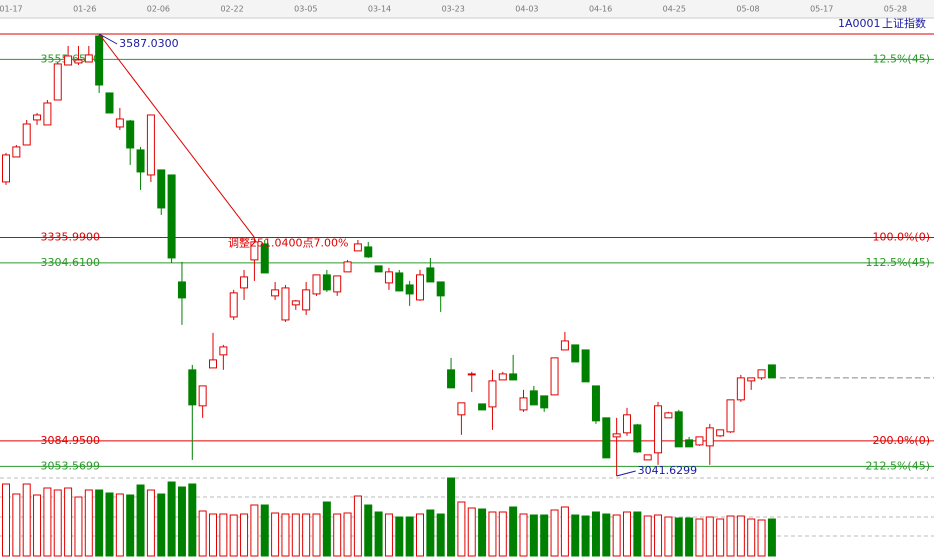  What do you see at coordinates (747, 9) in the screenshot?
I see `date-tick: 05-08` at bounding box center [747, 9].